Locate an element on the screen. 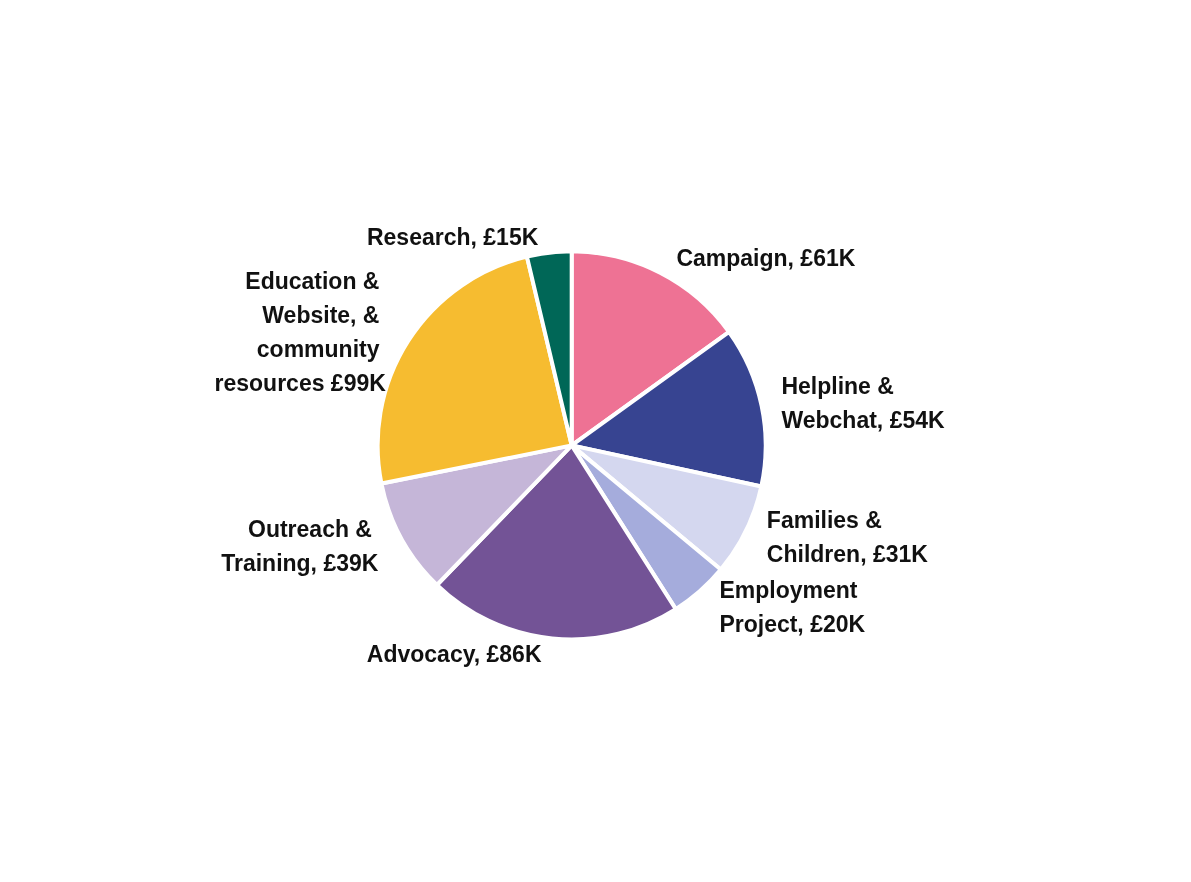 The image size is (1191, 882). slice-label: Employment Project, £20K is located at coordinates (792, 607).